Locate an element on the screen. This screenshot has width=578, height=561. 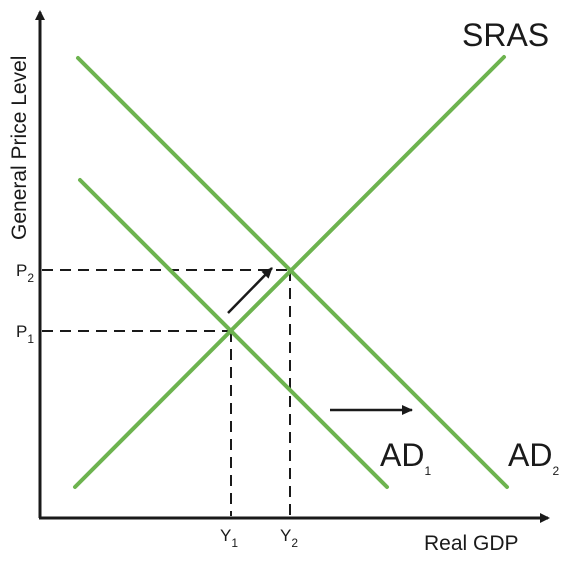
ad2-label-base: AD is located at coordinates (530, 455).